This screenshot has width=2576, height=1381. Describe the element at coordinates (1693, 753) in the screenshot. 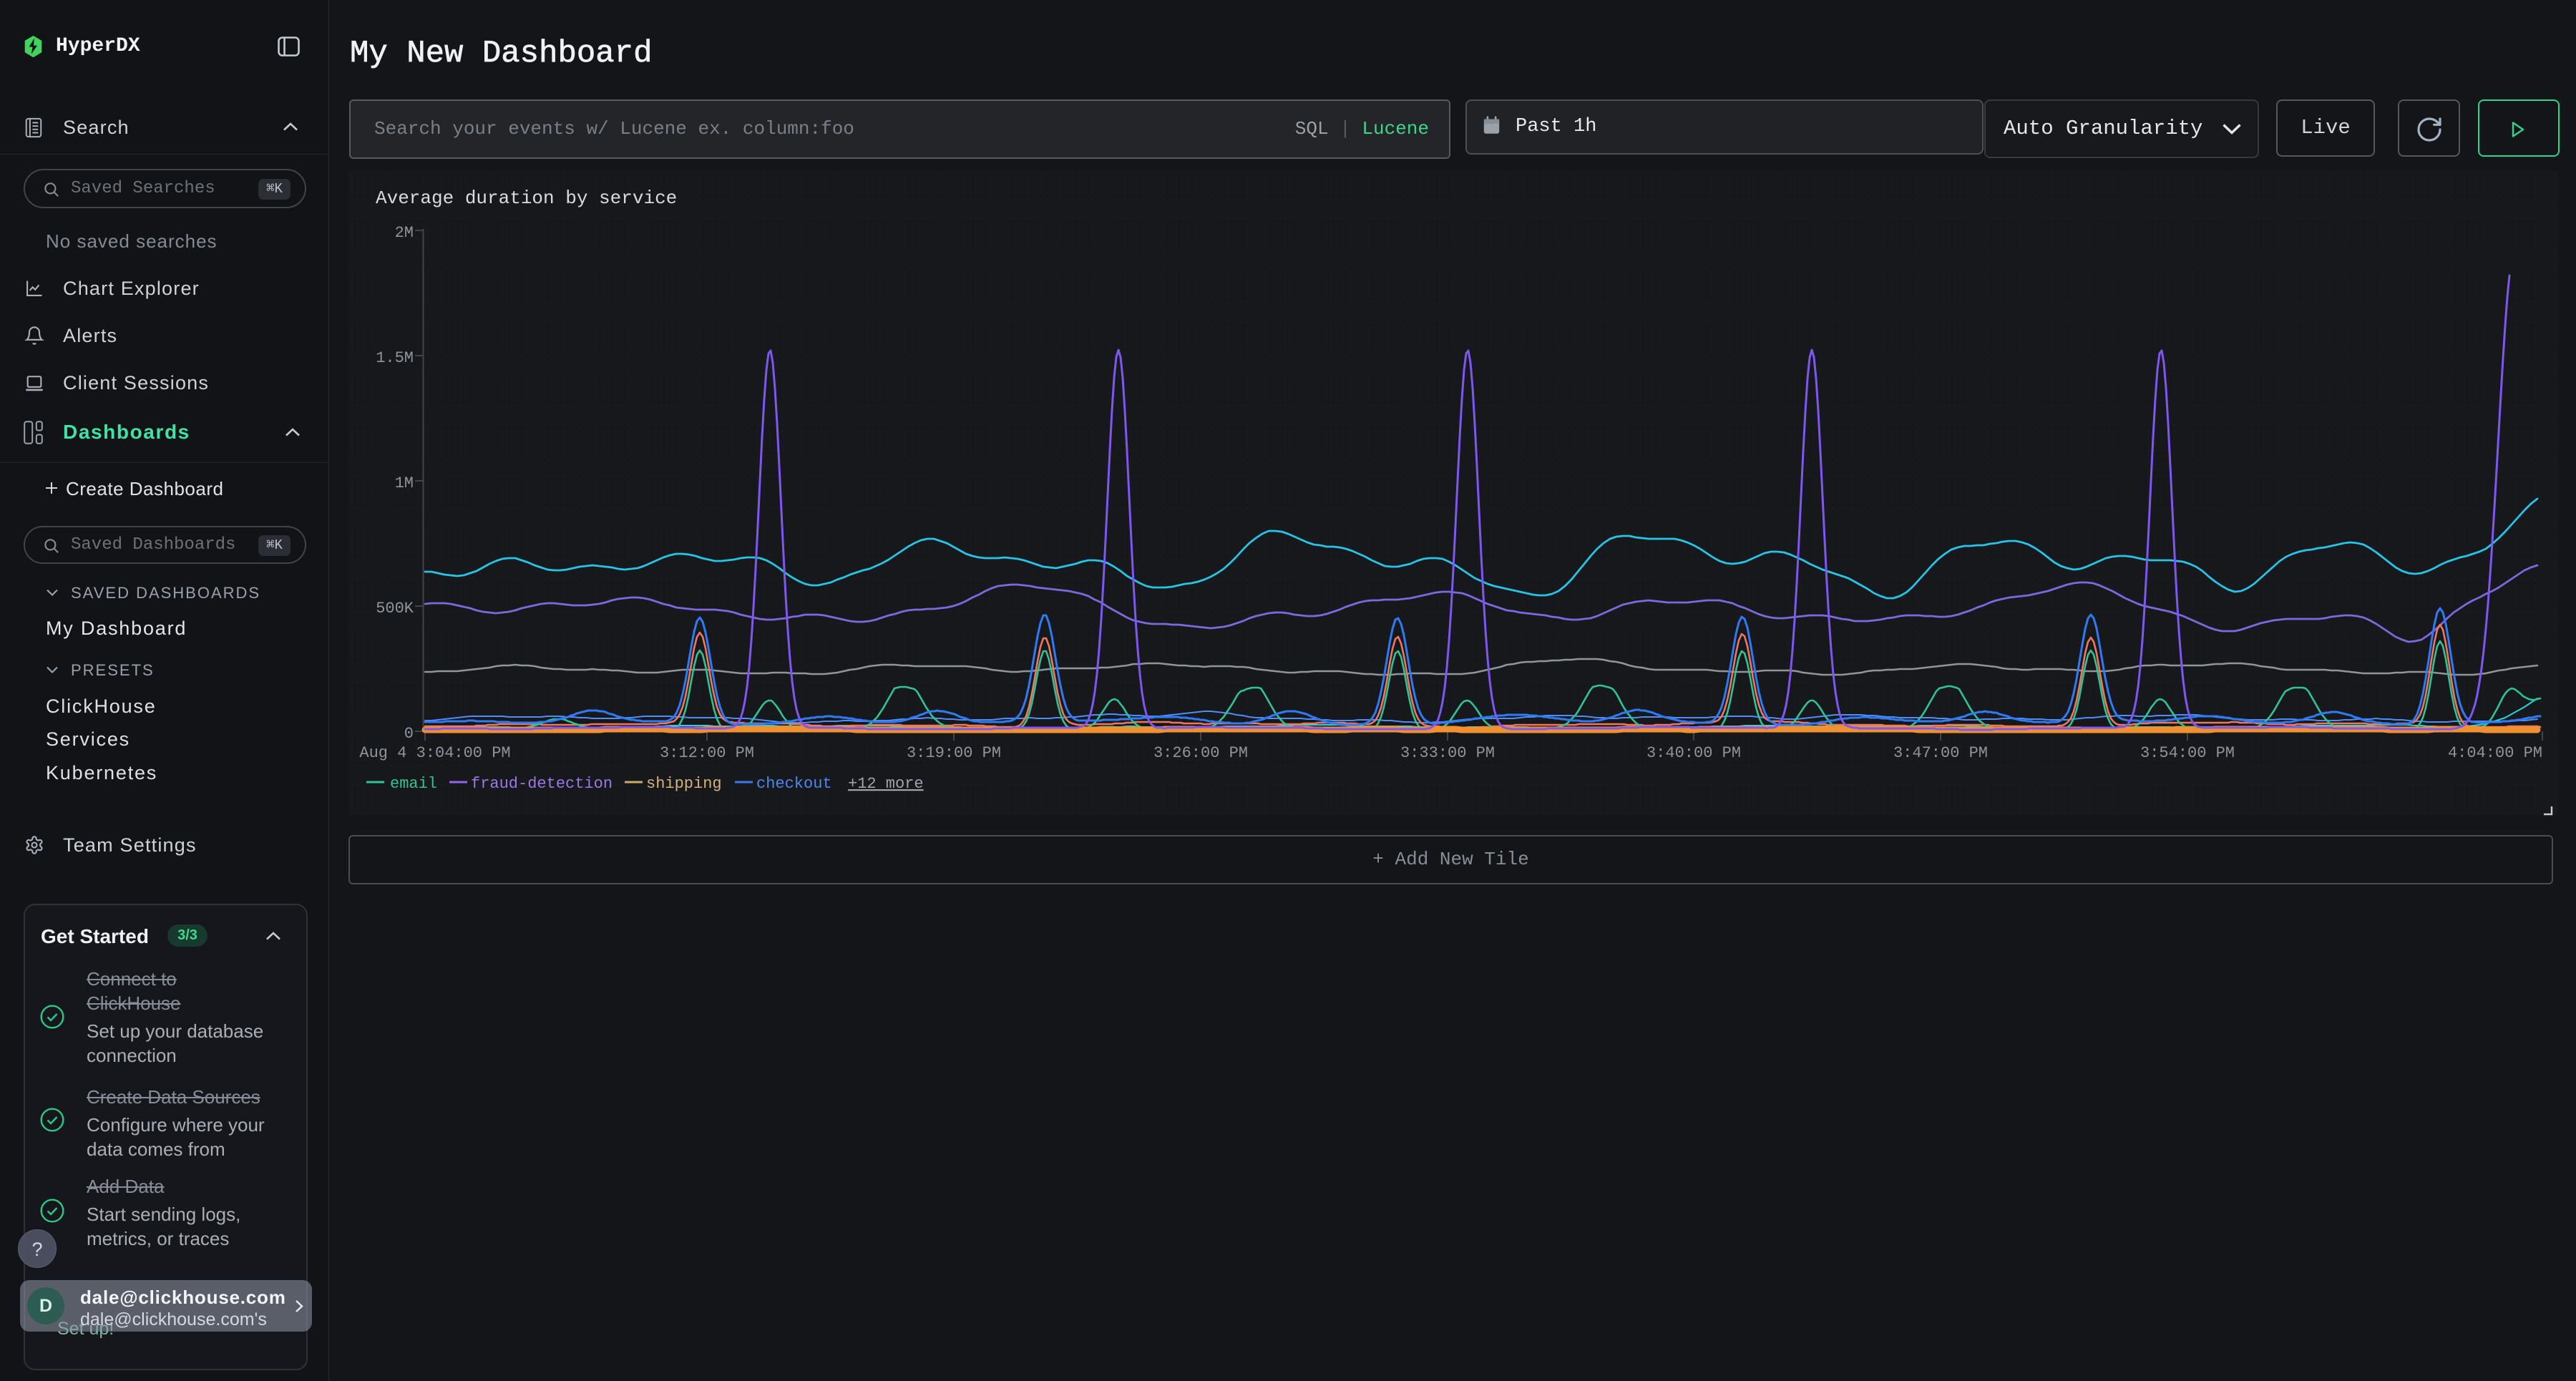

I see `svg-text: 3:40:00 PM` at that location.